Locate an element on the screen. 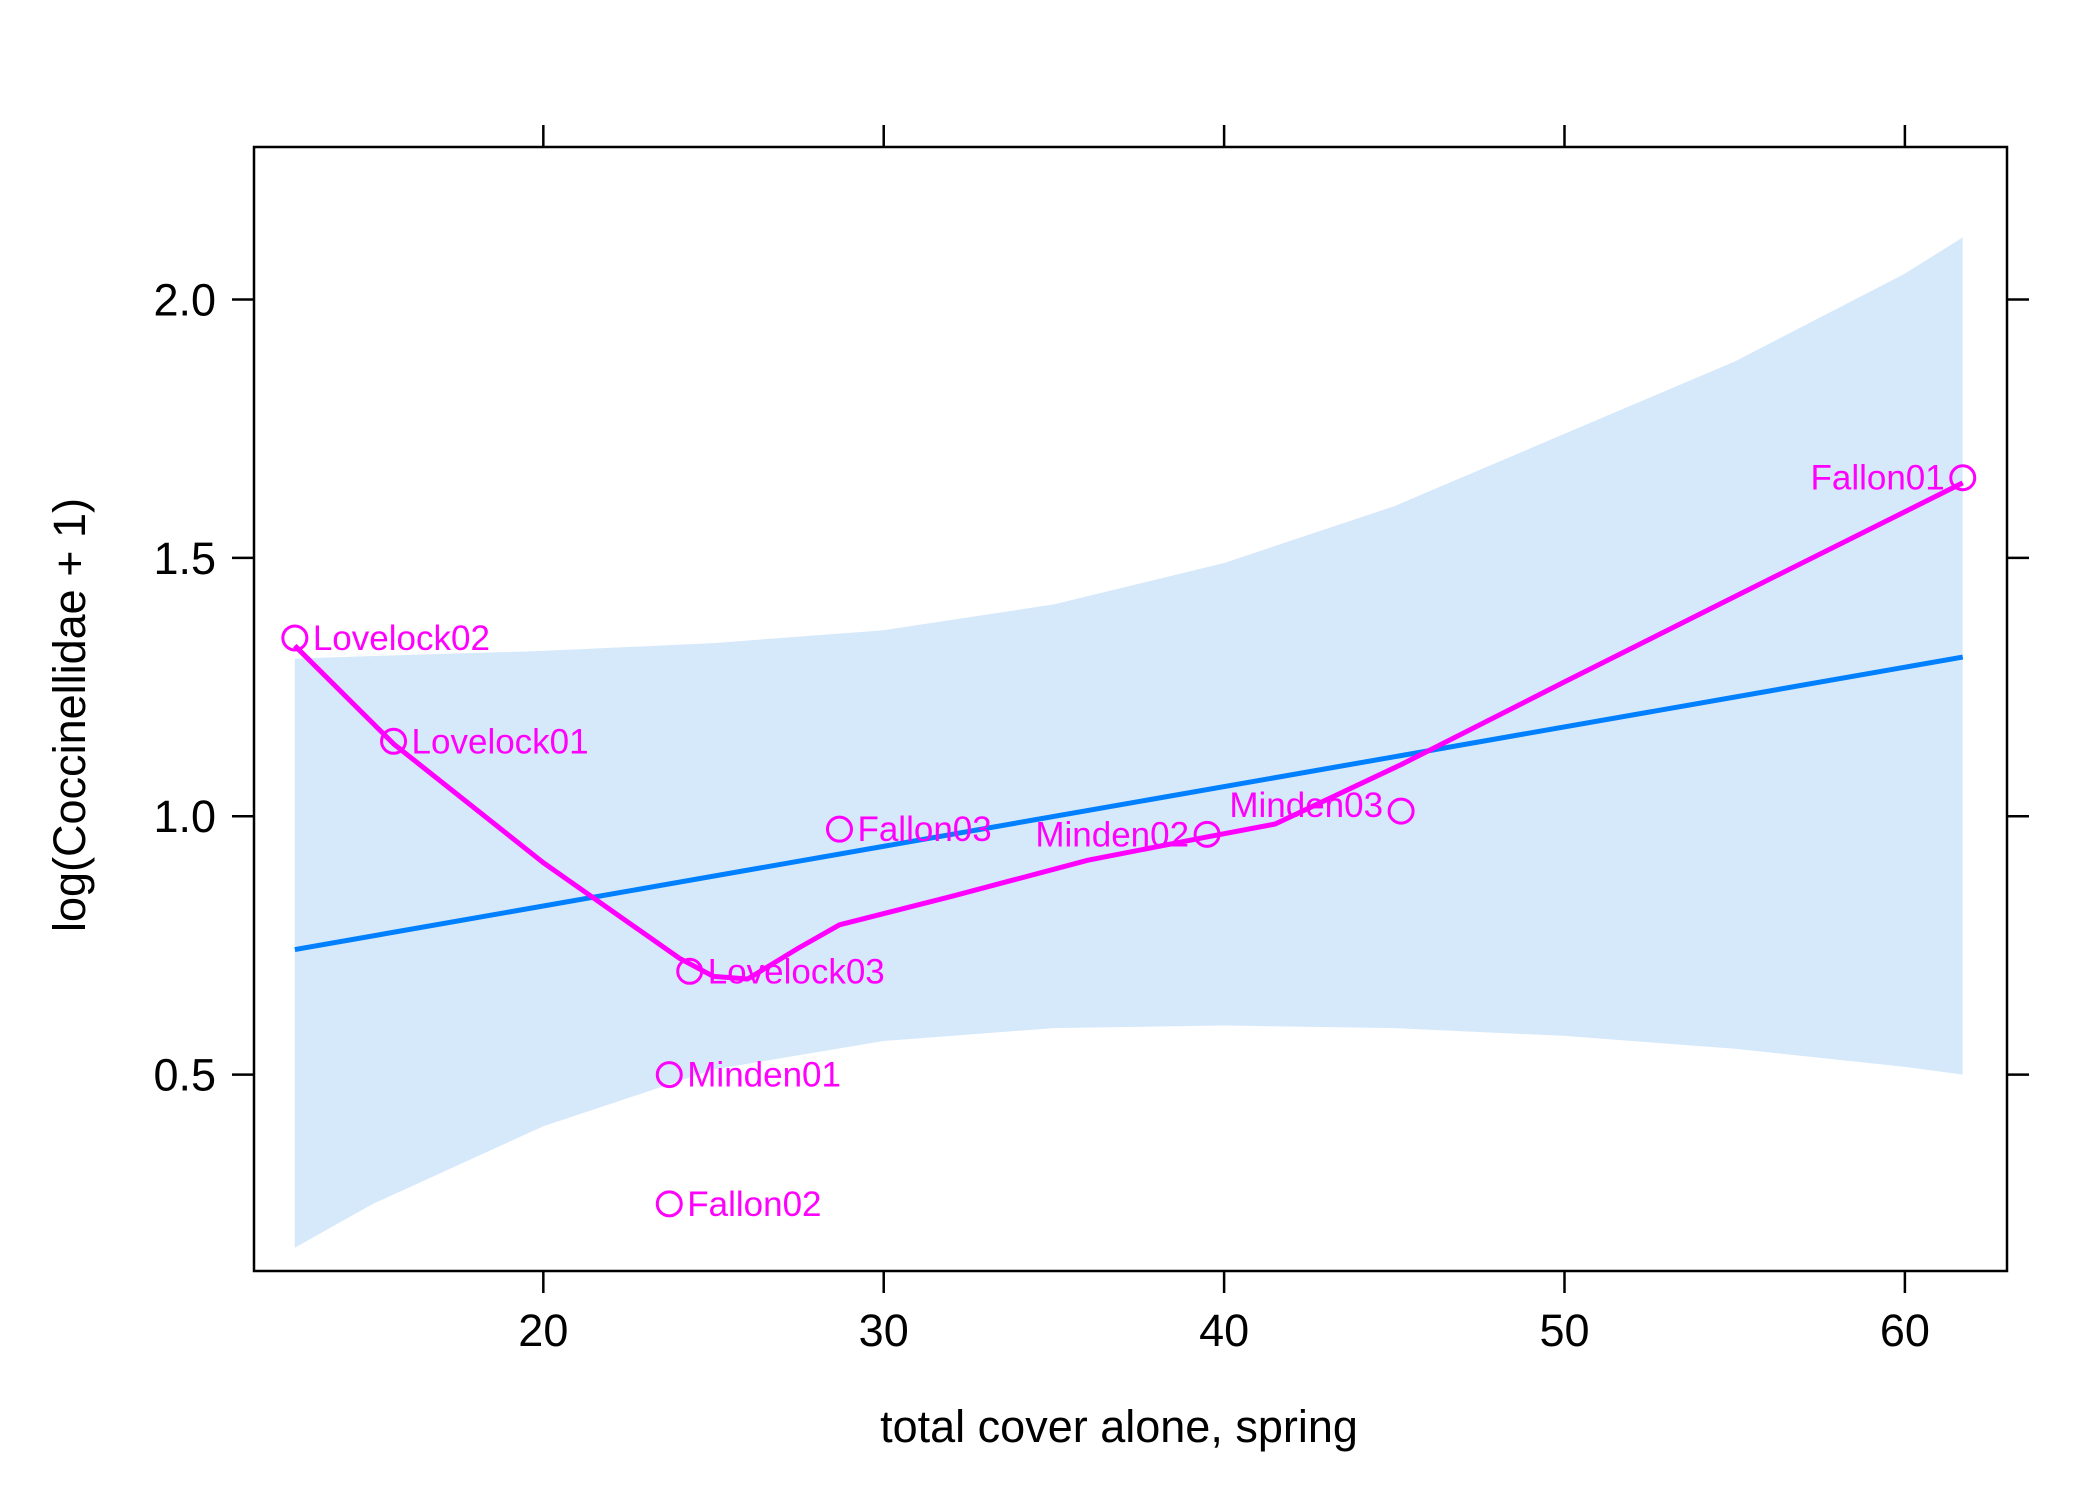  point-label-lovelock02: Lovelock02 is located at coordinates (401, 638).